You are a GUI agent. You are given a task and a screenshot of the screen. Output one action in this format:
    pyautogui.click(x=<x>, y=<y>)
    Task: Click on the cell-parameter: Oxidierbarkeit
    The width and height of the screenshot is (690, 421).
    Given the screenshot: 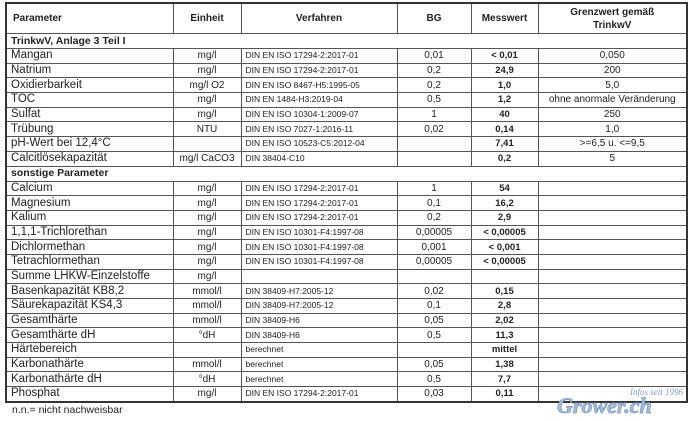 What is the action you would take?
    pyautogui.click(x=89, y=85)
    